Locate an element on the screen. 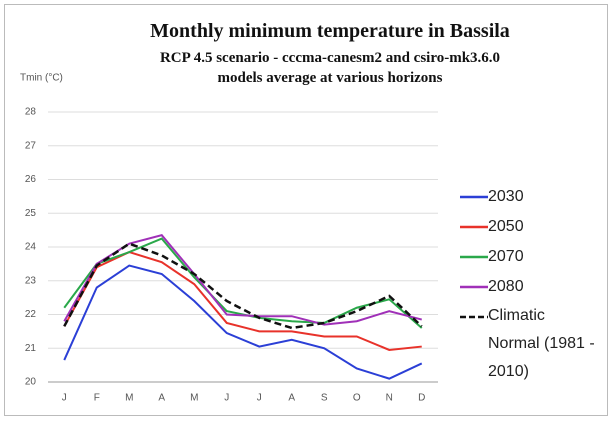  y-tick-label: 21 is located at coordinates (31, 348).